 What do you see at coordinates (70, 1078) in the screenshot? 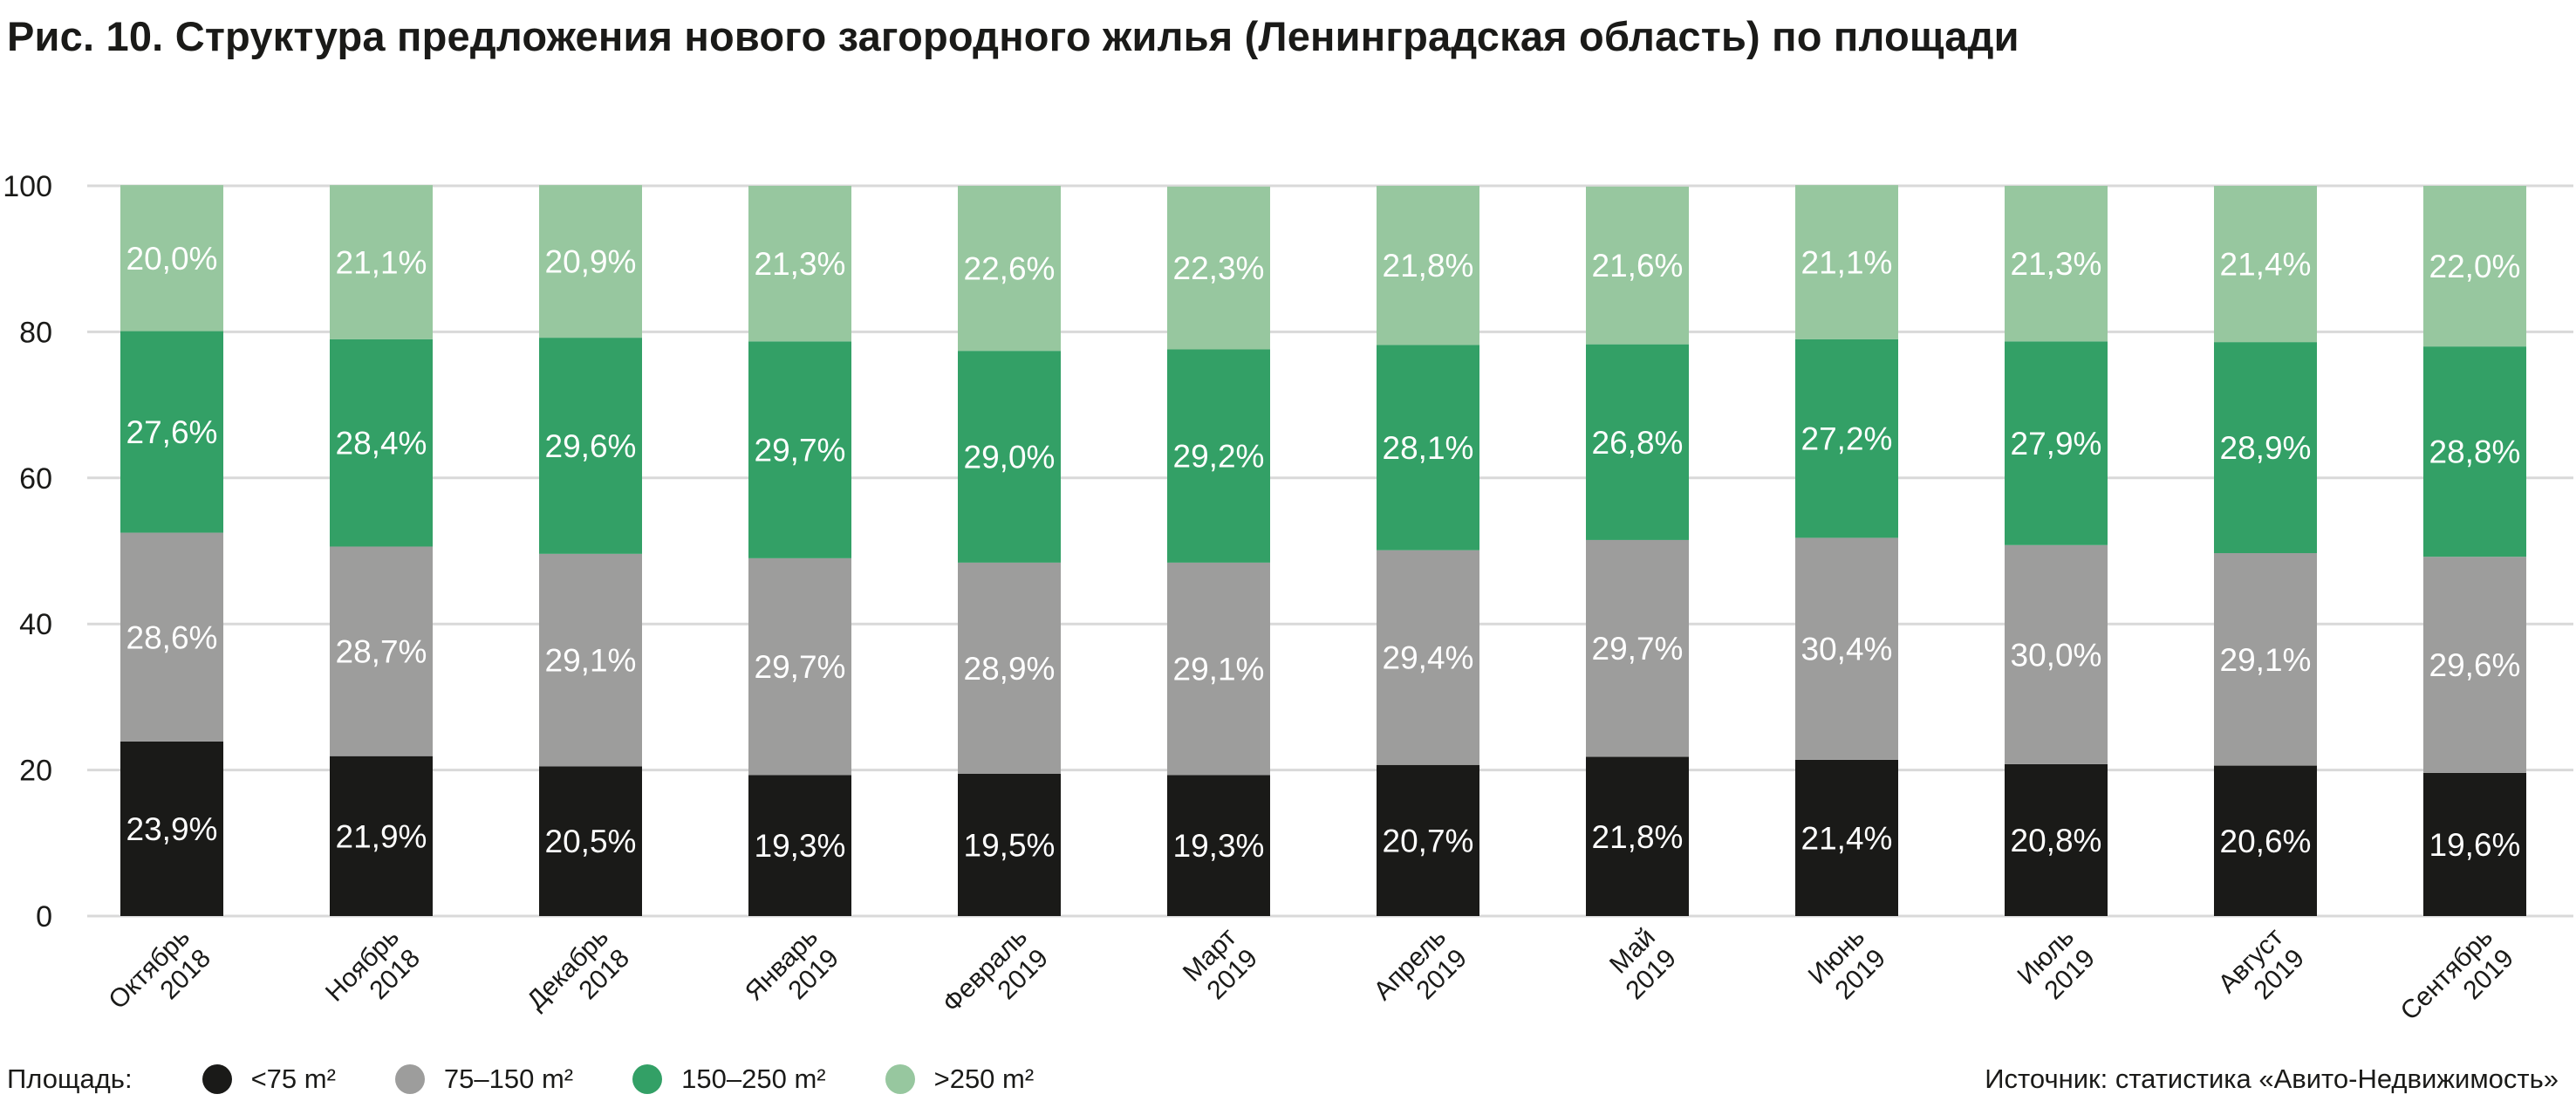
I see `legend-title: Площадь:` at bounding box center [70, 1078].